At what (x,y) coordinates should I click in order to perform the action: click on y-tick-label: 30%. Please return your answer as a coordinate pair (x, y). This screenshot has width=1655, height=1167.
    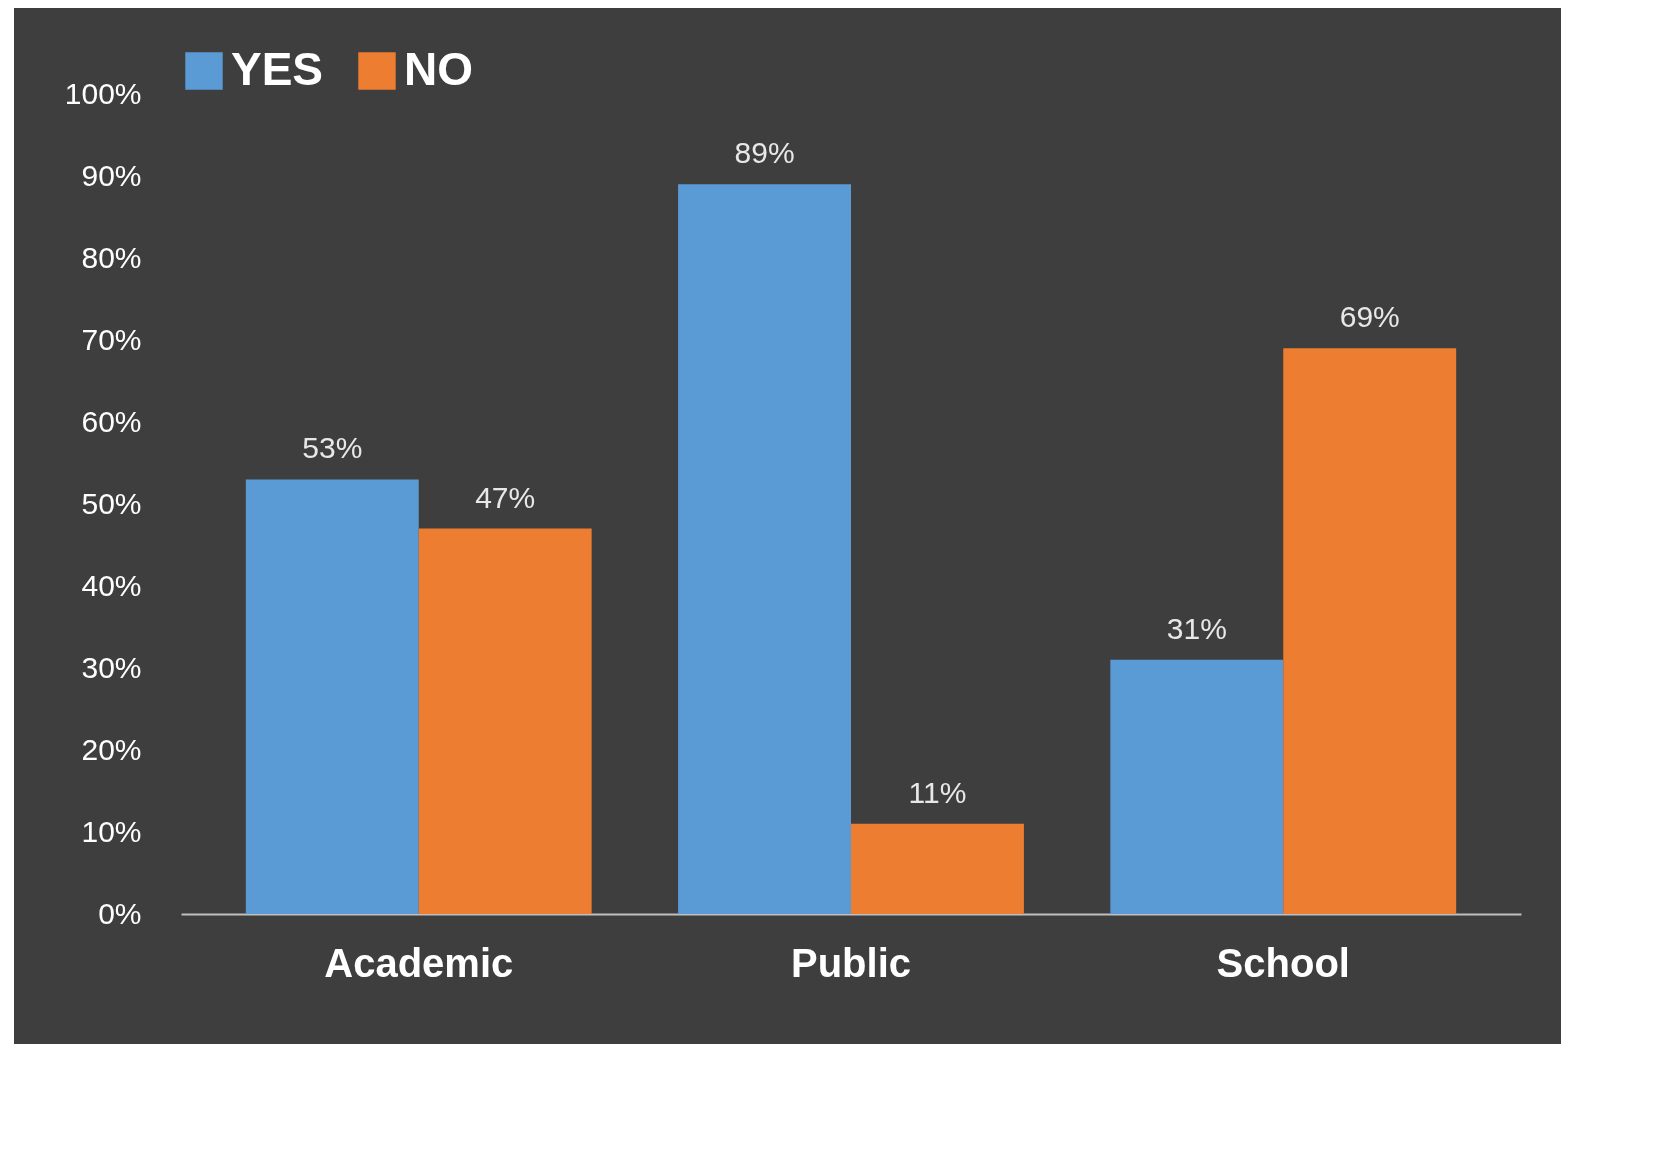
    Looking at the image, I should click on (111, 667).